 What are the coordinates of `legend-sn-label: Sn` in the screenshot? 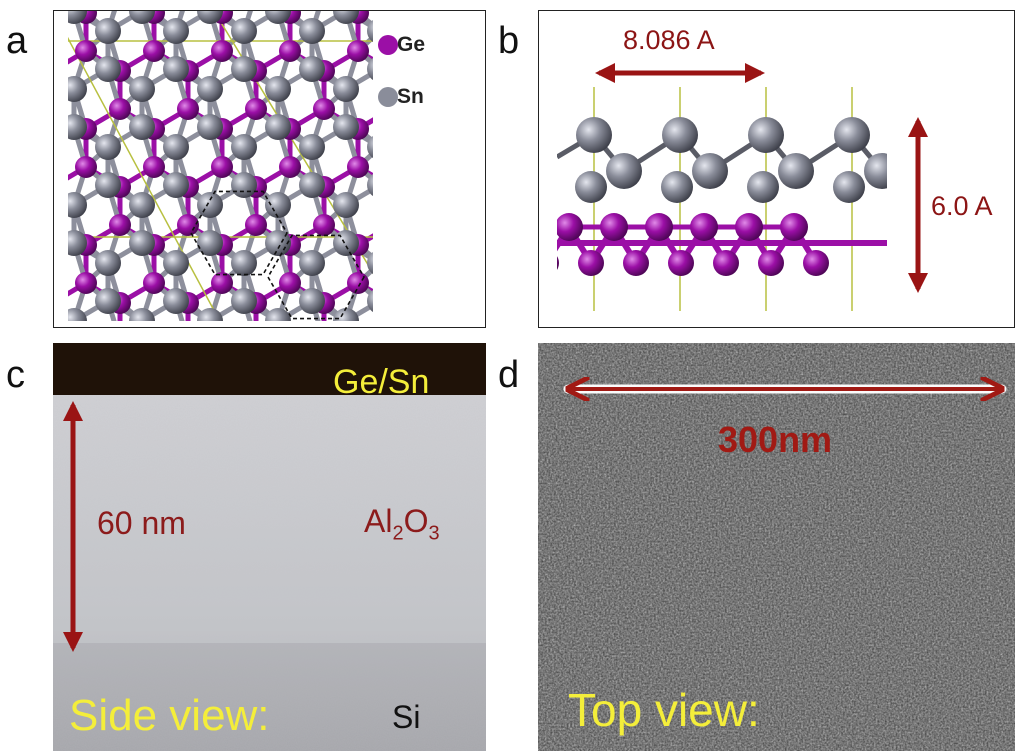 It's located at (410, 96).